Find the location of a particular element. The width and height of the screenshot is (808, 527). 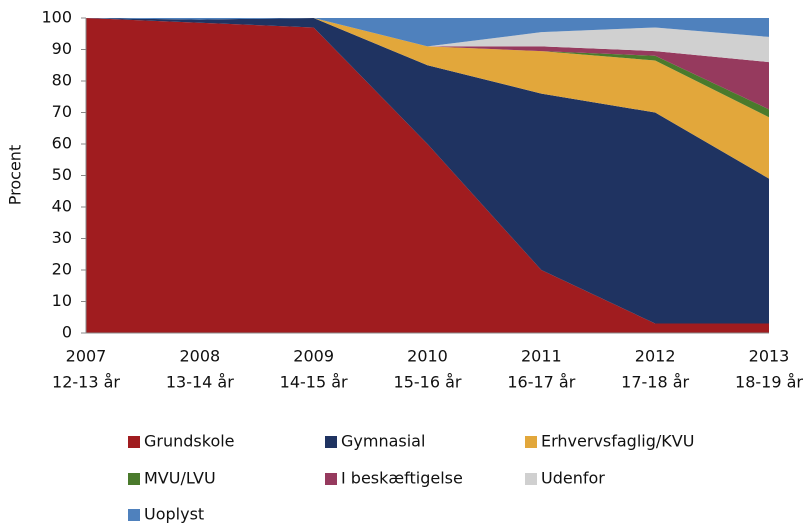

x-tick-label: 2009 is located at coordinates (313, 356).